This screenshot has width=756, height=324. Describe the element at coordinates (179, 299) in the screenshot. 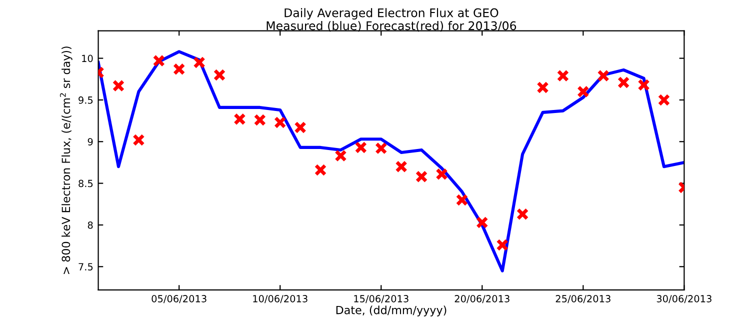

I see `x-tick-label: 05/06/2013` at that location.